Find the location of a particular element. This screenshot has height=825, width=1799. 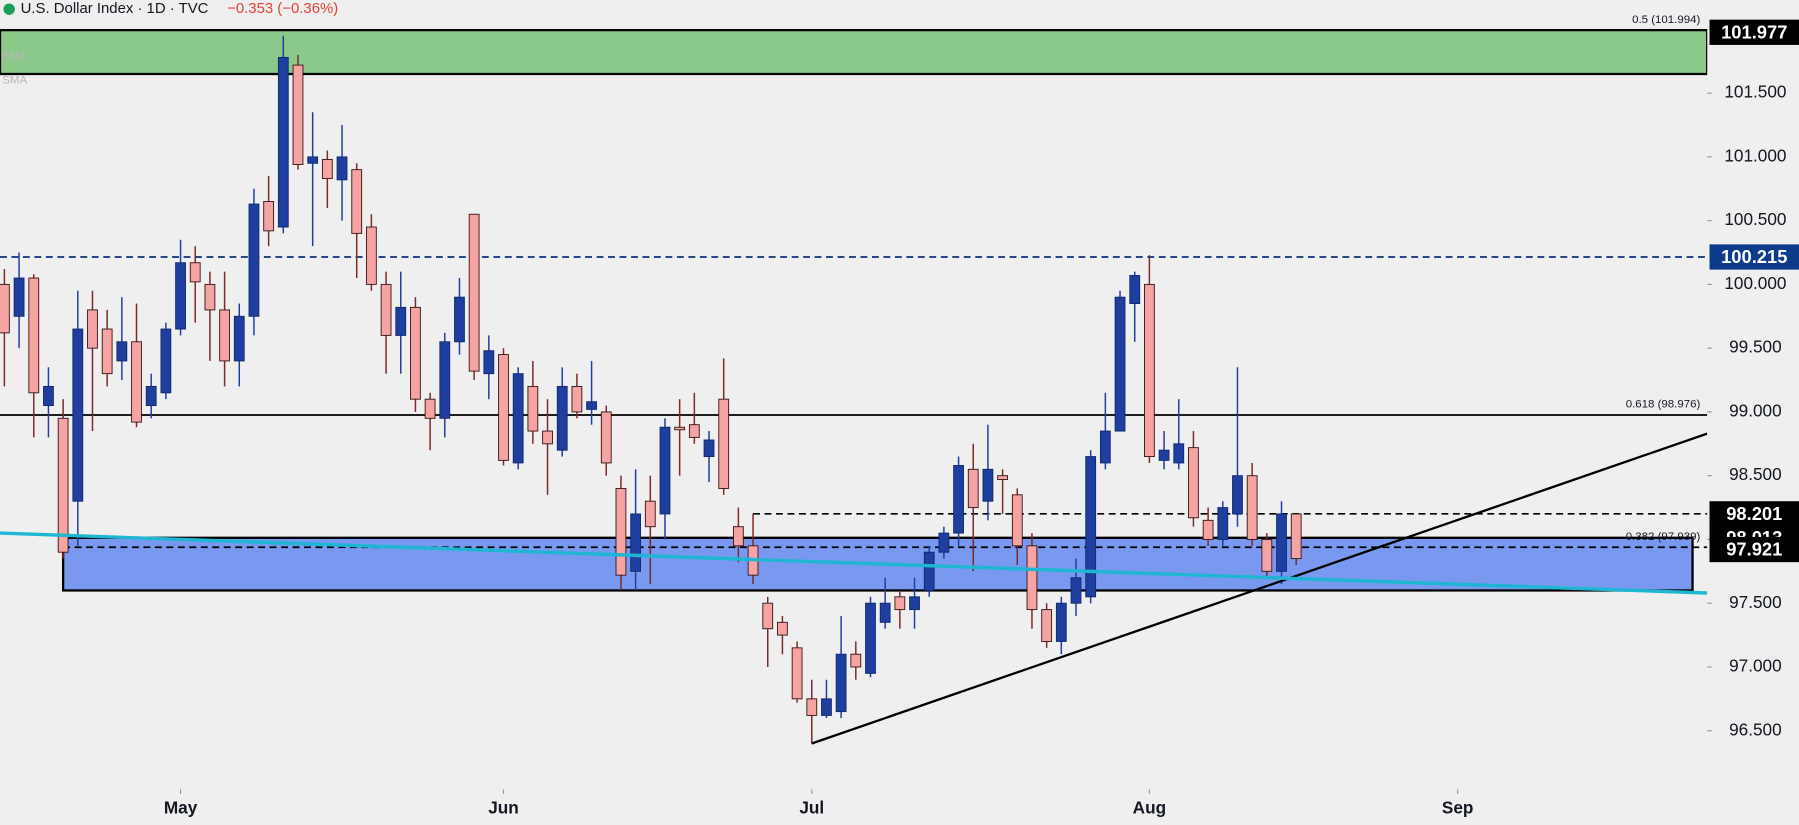

x-tick-label: Sep is located at coordinates (1458, 807).